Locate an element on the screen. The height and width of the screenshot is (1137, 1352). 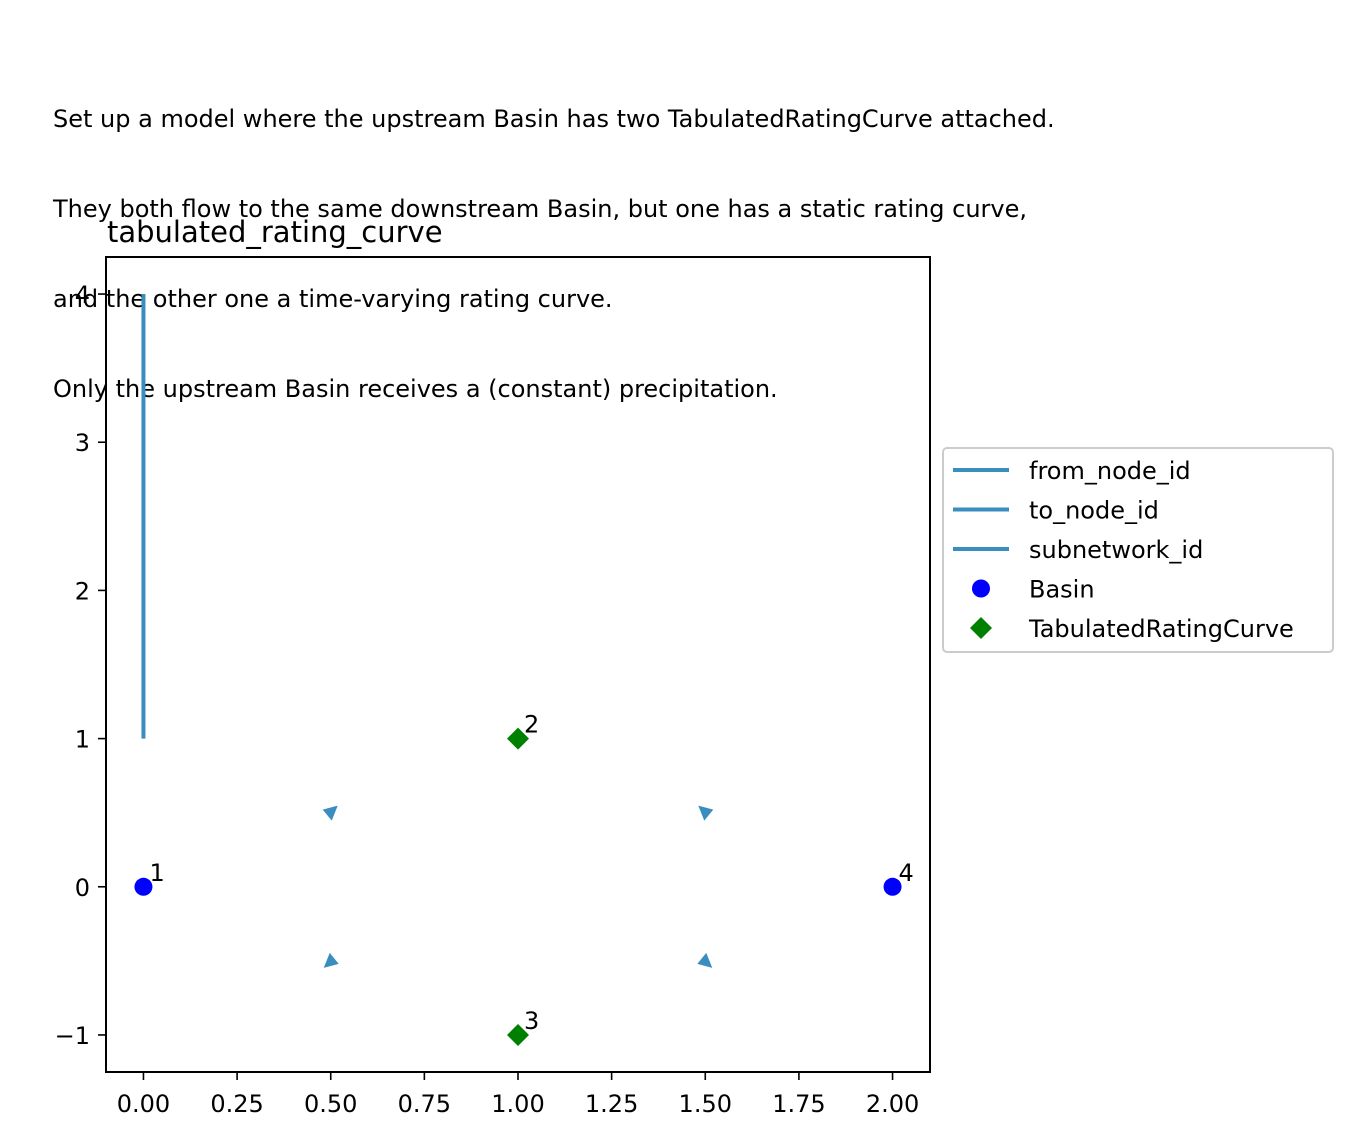
legend-box is located at coordinates (1138, 550).